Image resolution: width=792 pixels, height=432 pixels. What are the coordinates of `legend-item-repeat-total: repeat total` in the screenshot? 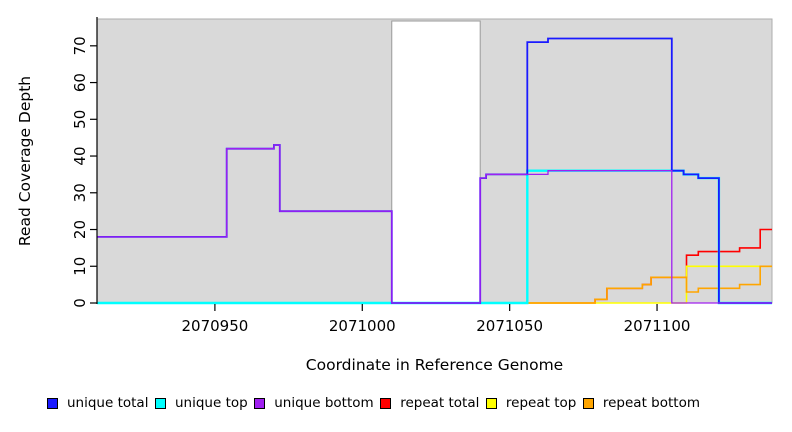 It's located at (429, 403).